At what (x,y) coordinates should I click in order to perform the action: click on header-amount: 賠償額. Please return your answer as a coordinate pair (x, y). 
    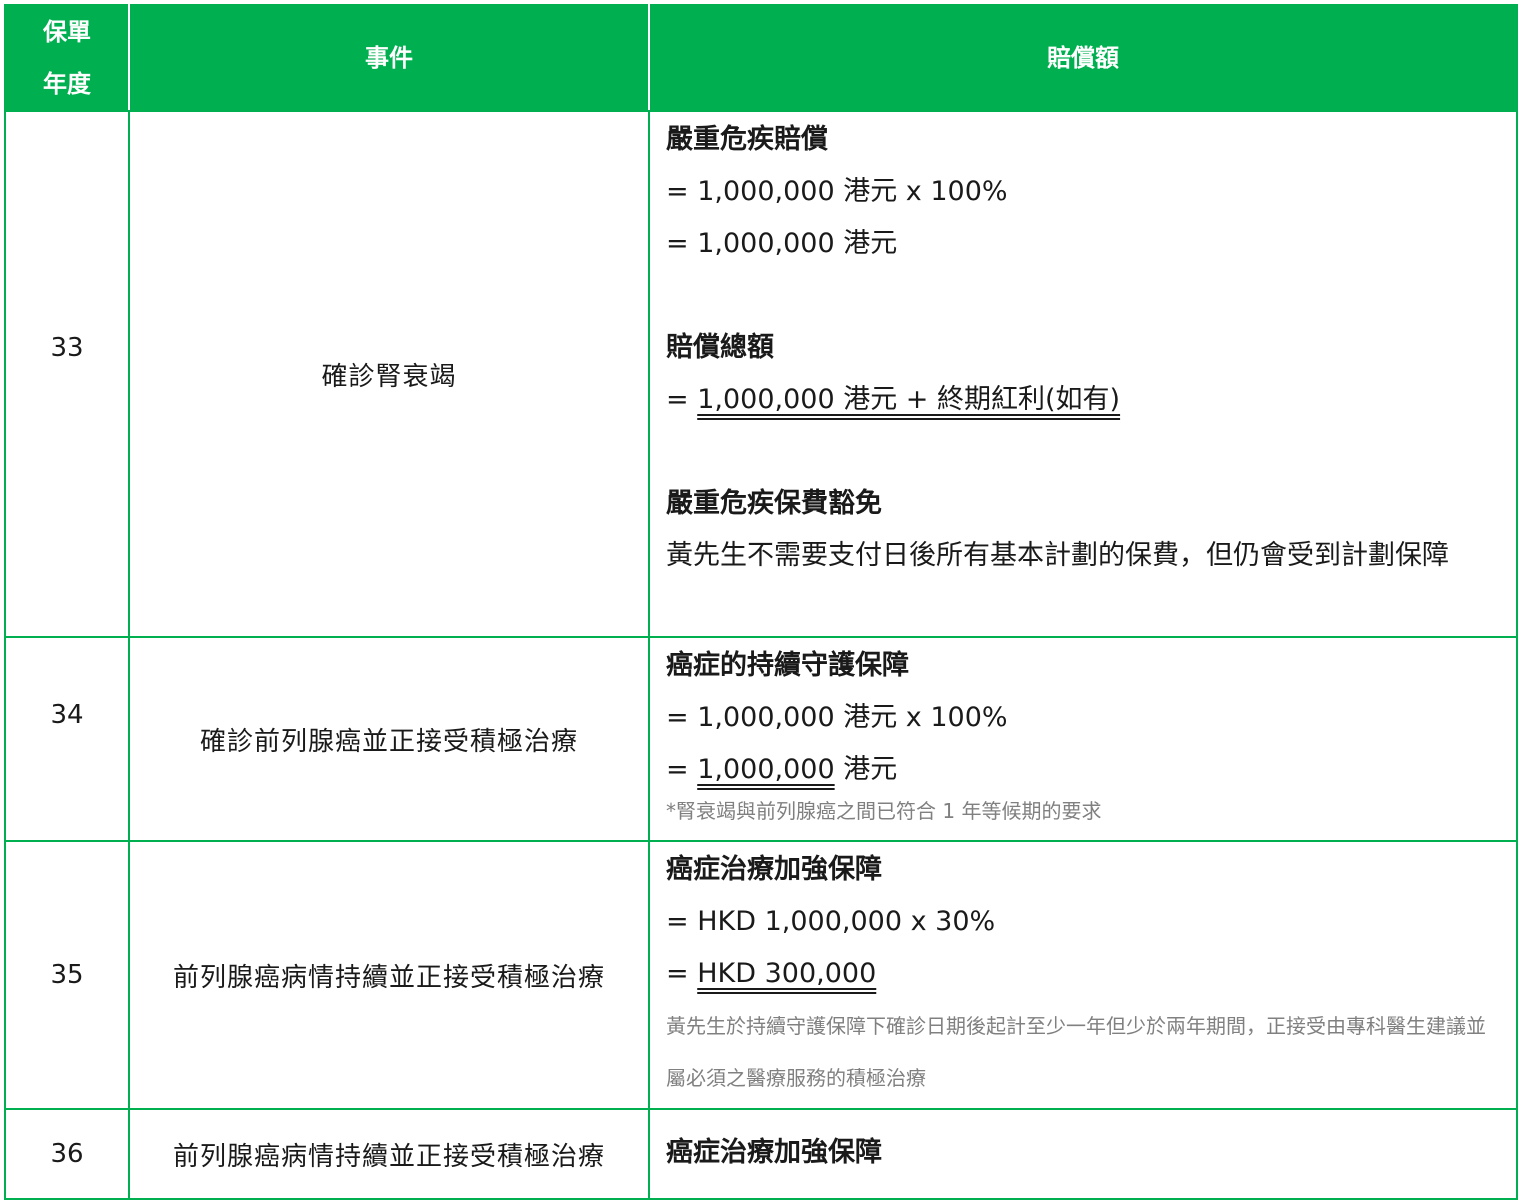
    Looking at the image, I should click on (1083, 58).